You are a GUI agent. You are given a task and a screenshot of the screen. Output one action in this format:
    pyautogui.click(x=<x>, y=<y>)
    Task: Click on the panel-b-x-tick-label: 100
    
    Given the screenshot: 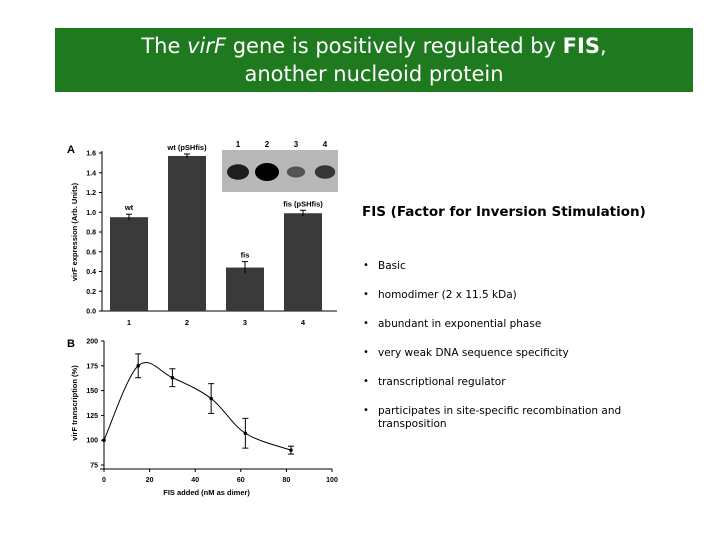 What is the action you would take?
    pyautogui.click(x=332, y=480)
    